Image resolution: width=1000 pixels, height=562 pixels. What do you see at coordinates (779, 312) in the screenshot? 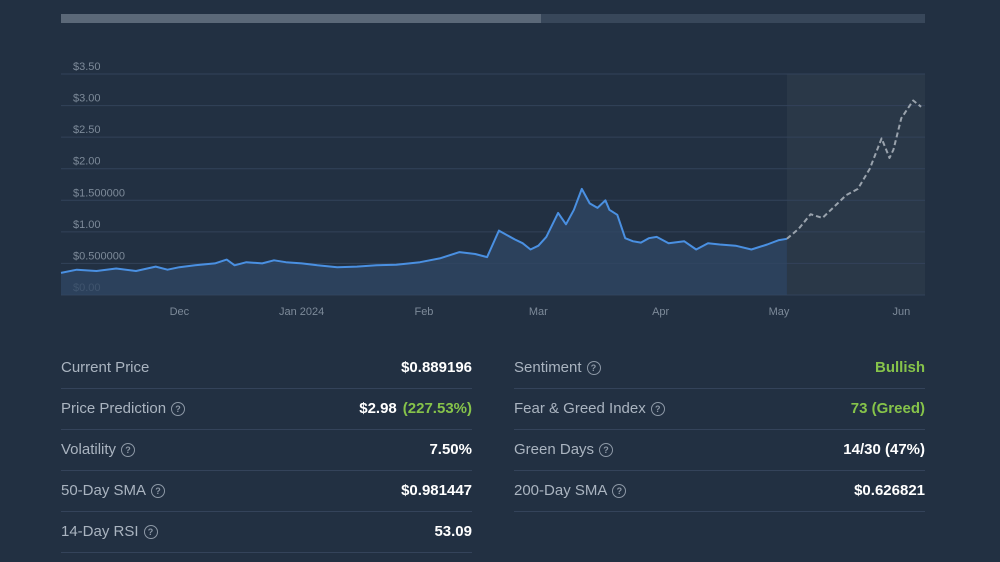
I see `x-tick-label: May` at bounding box center [779, 312].